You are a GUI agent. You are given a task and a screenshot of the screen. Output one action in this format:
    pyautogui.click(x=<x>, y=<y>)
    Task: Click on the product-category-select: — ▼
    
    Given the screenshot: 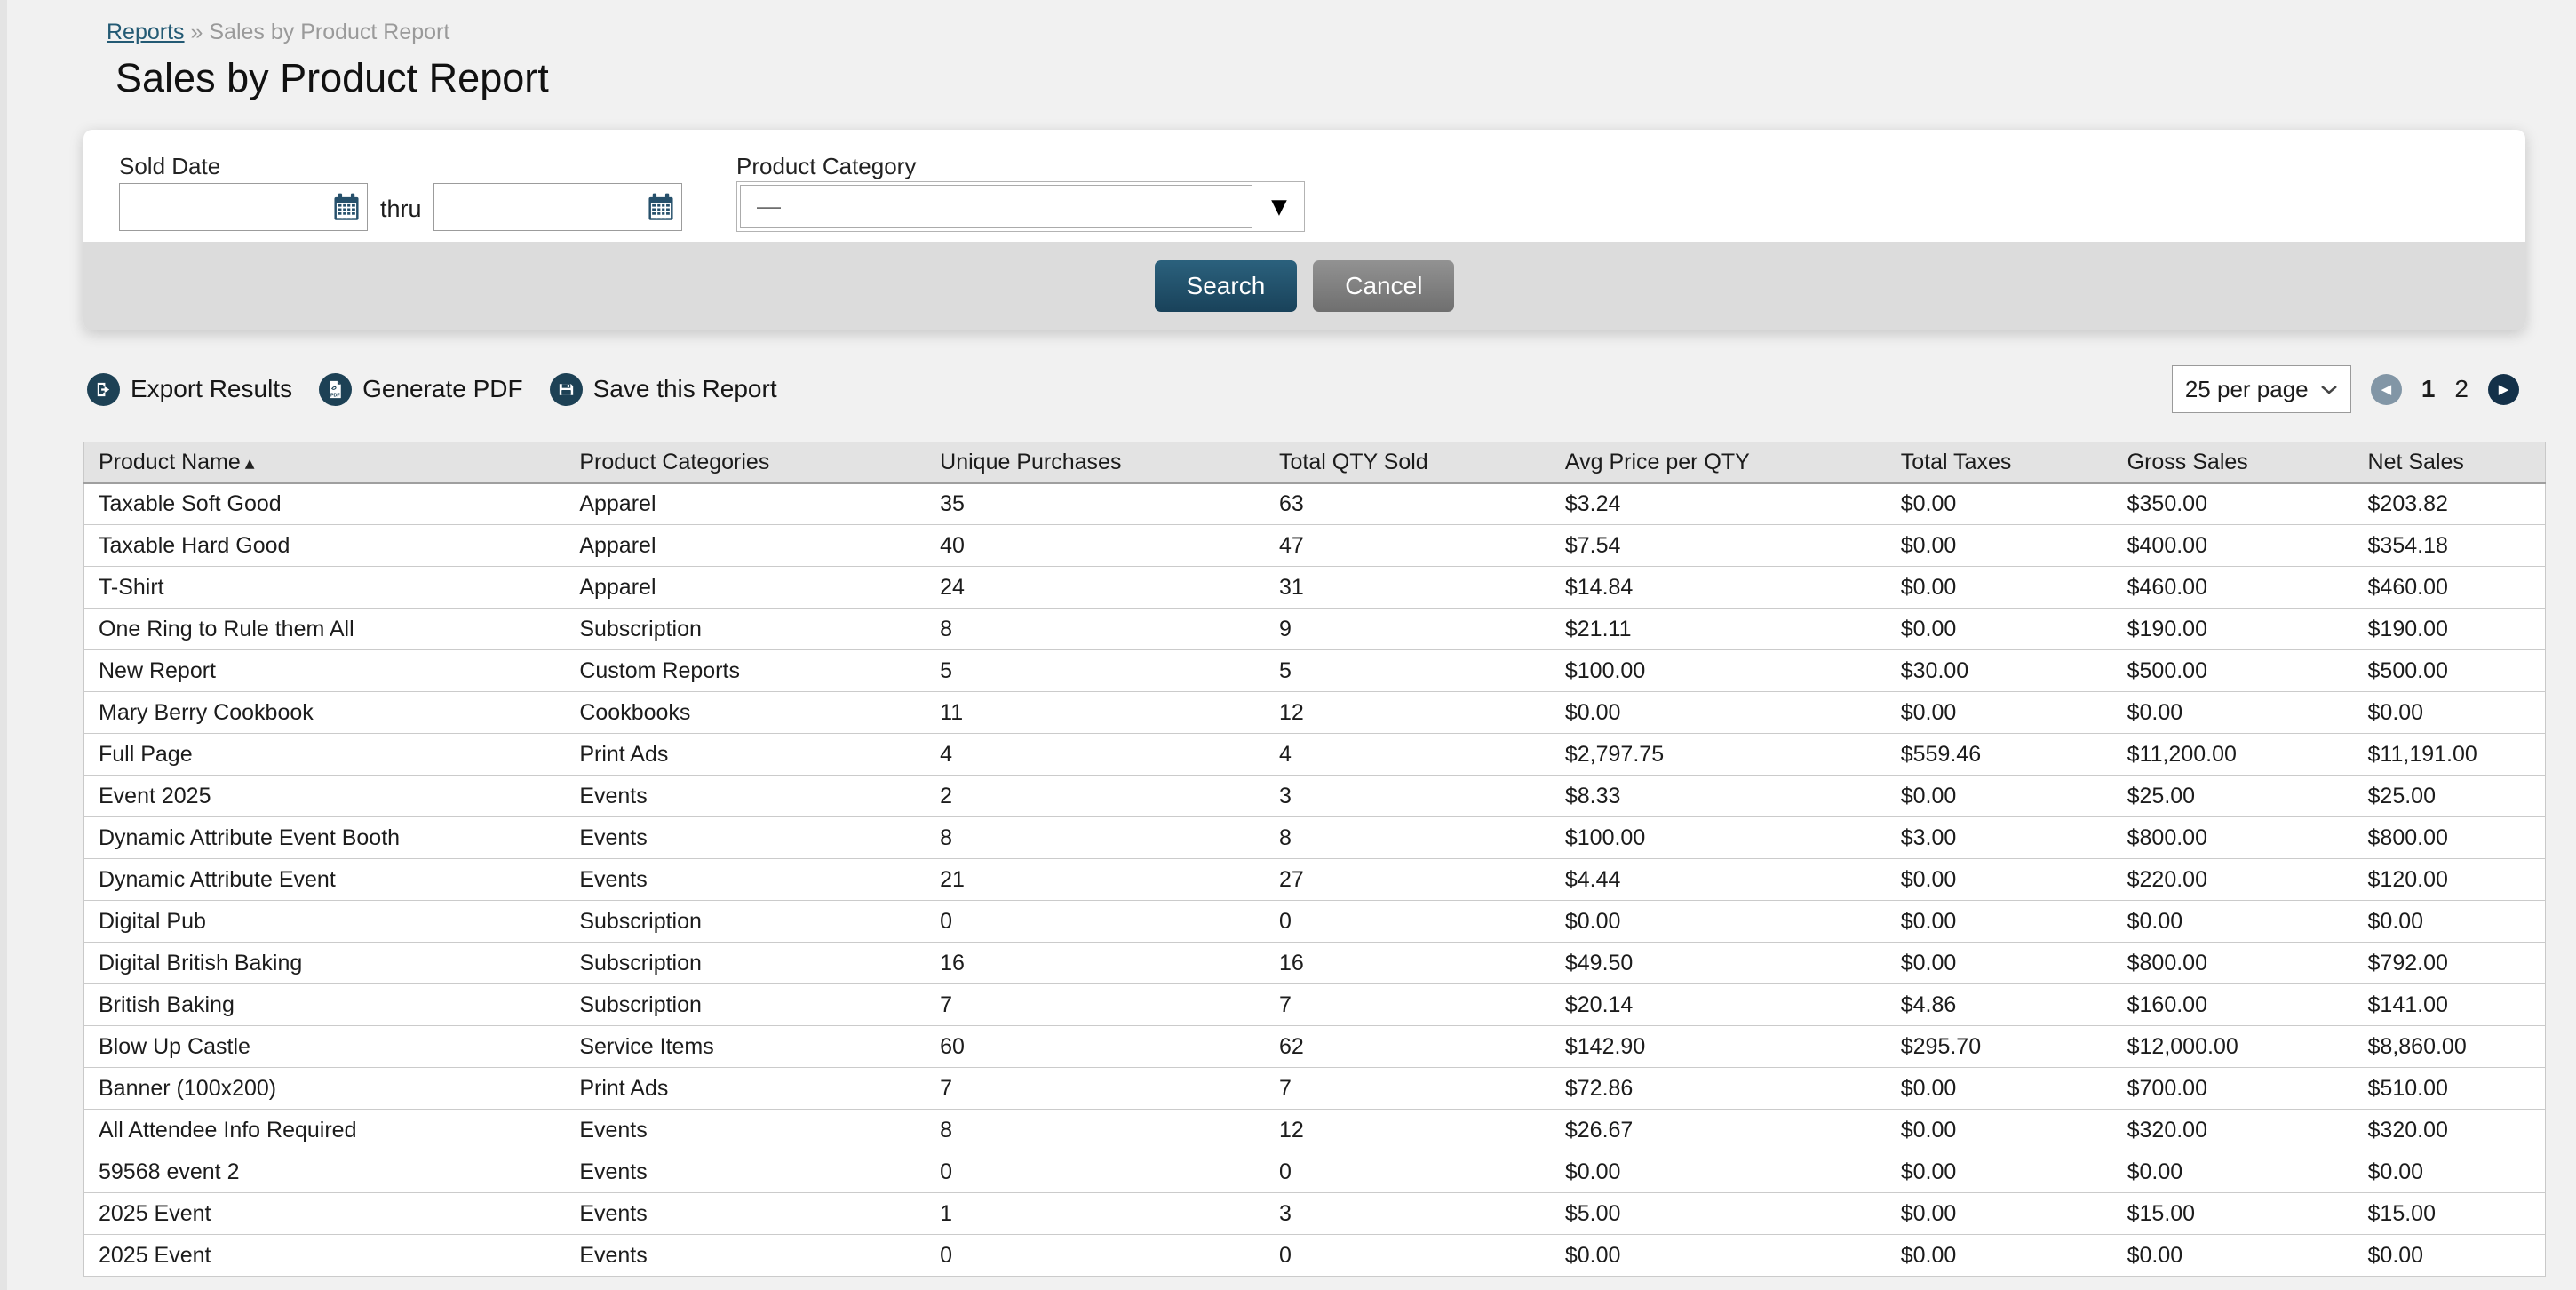 What is the action you would take?
    pyautogui.click(x=1020, y=206)
    